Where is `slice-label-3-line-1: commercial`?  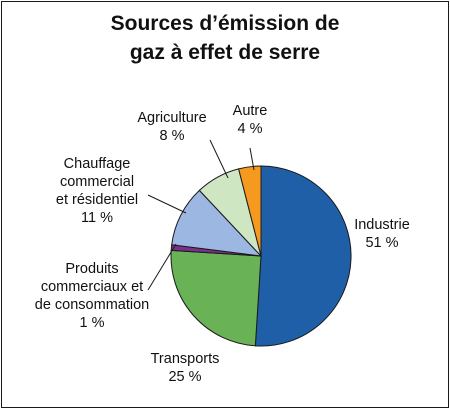
slice-label-3-line-1: commercial is located at coordinates (97, 182).